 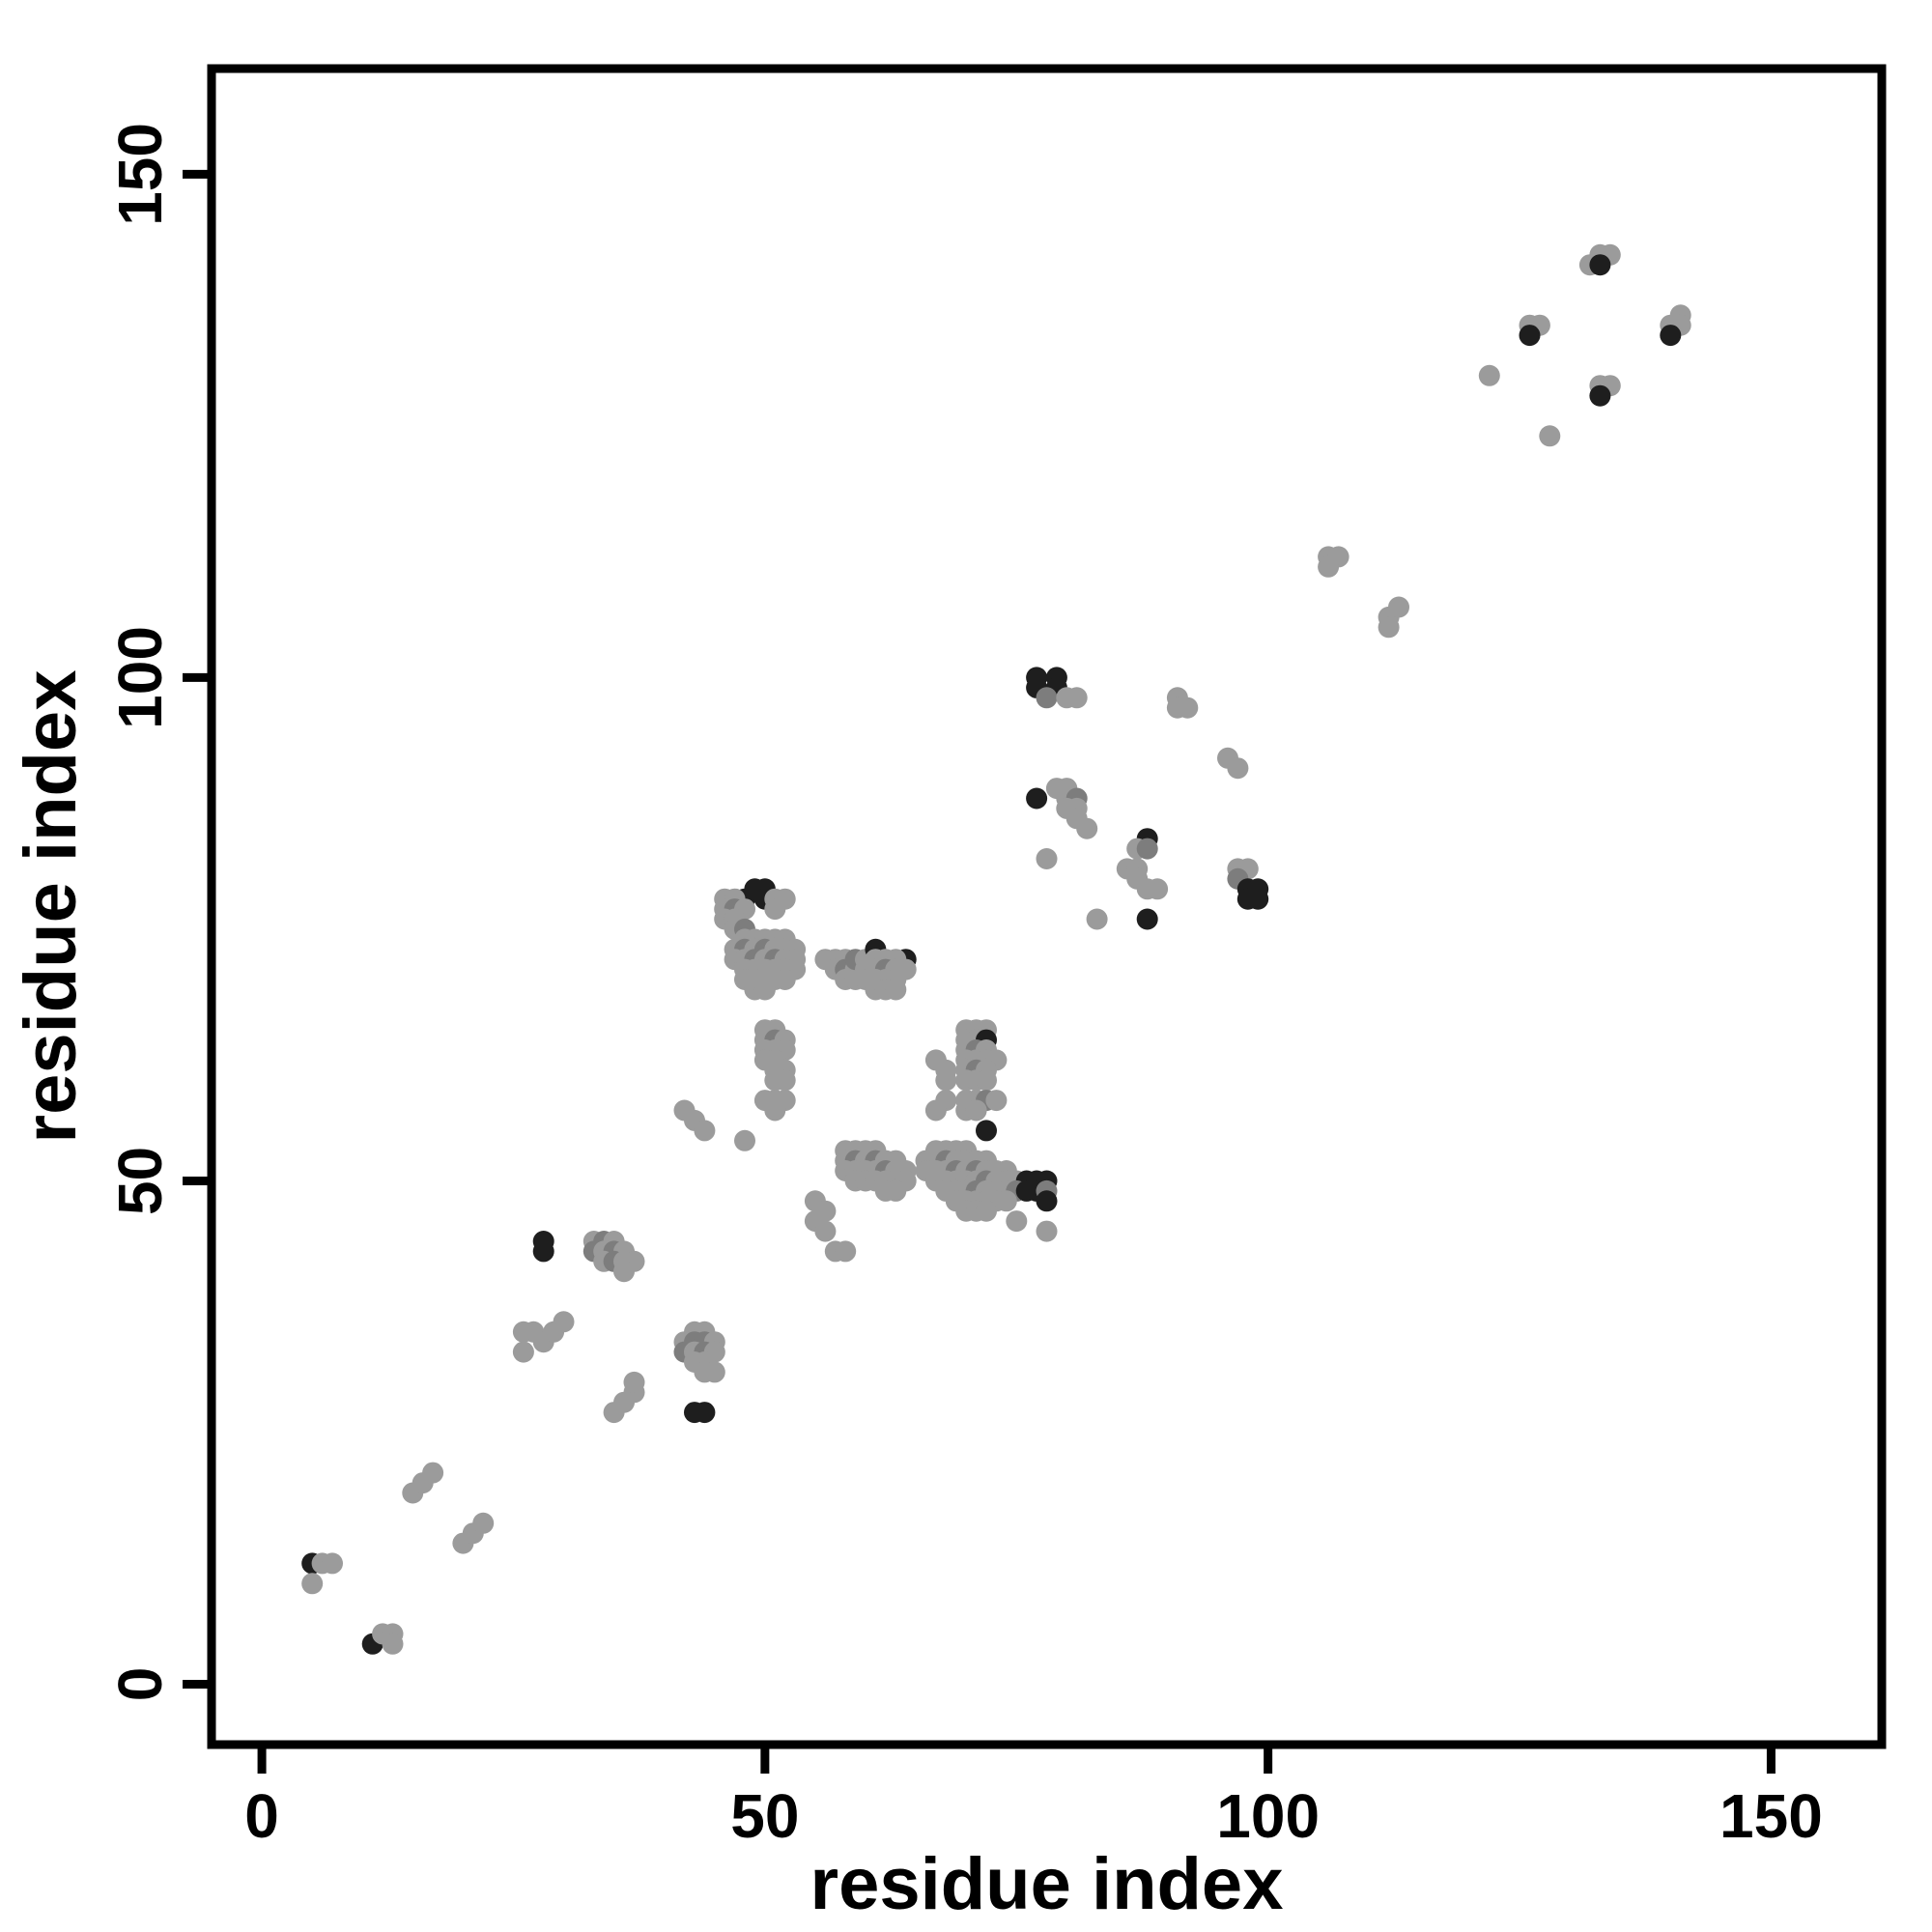 What do you see at coordinates (1268, 1816) in the screenshot?
I see `x-tick-label: 100` at bounding box center [1268, 1816].